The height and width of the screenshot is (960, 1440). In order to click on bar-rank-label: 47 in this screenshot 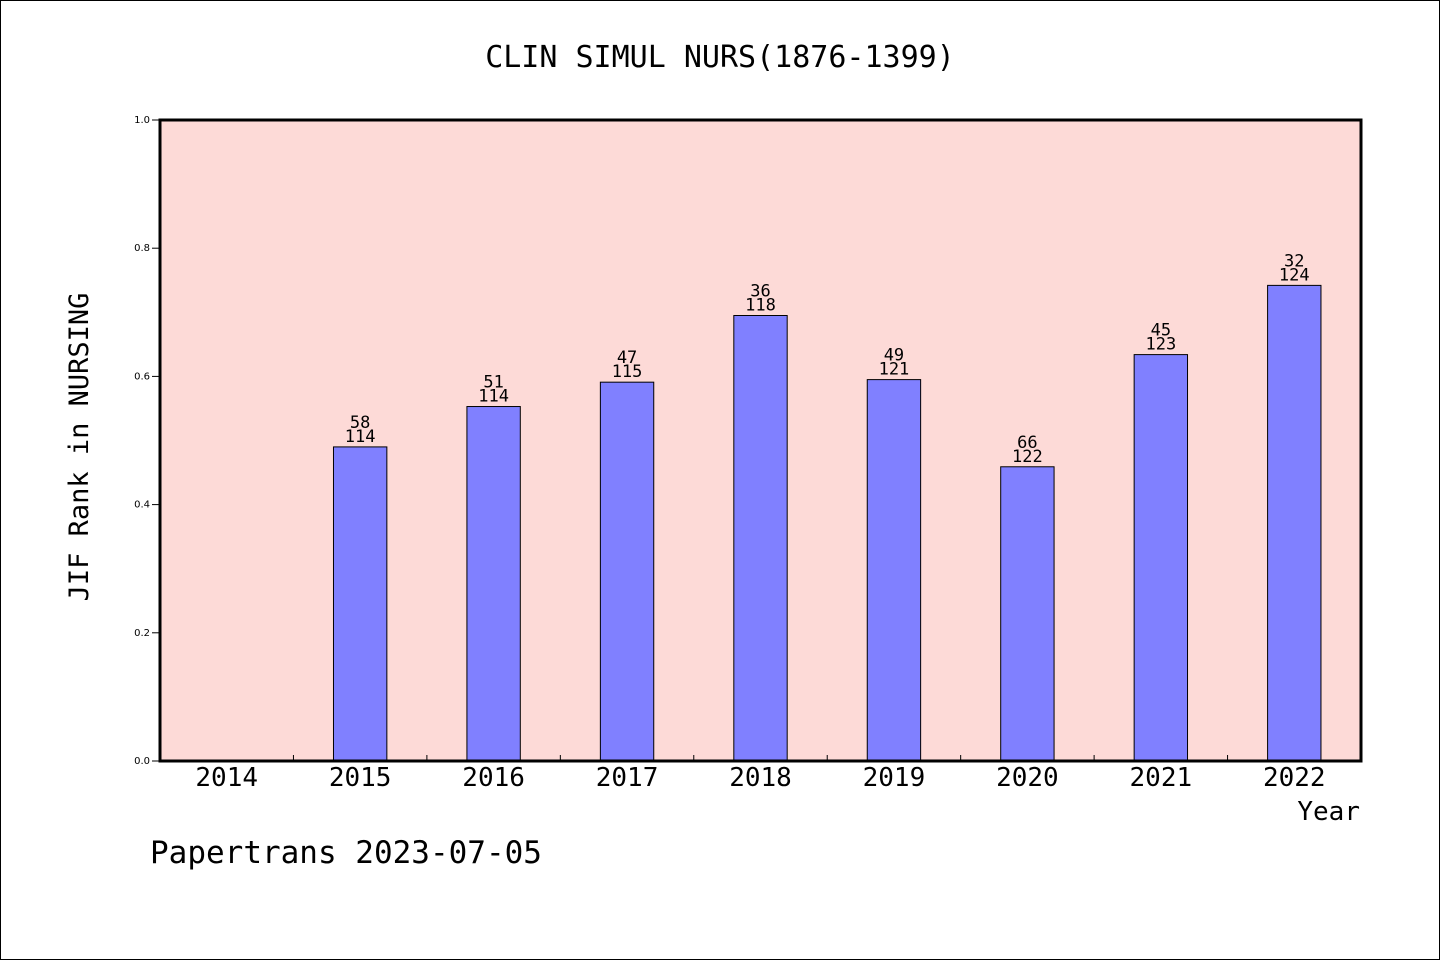, I will do `click(627, 358)`.